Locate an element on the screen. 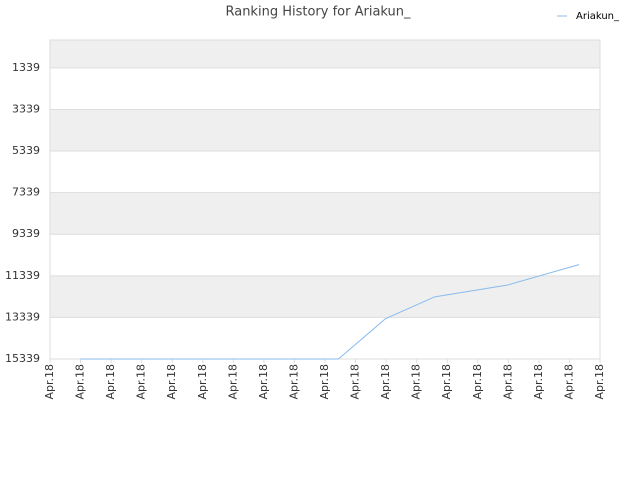 Image resolution: width=640 pixels, height=480 pixels. chart-title: Ranking History for Ariakun_ is located at coordinates (318, 12).